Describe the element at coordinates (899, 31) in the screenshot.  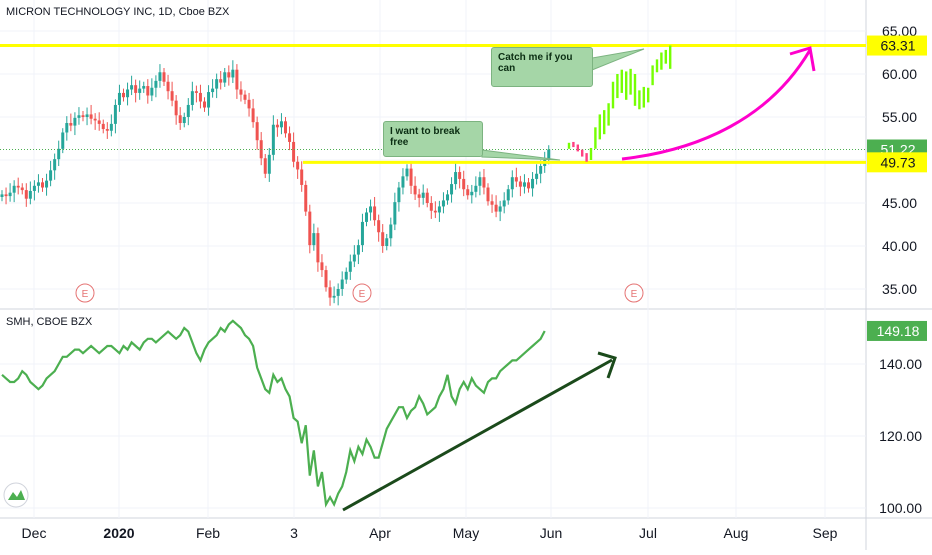
I see `main-y-tick: 65.00` at that location.